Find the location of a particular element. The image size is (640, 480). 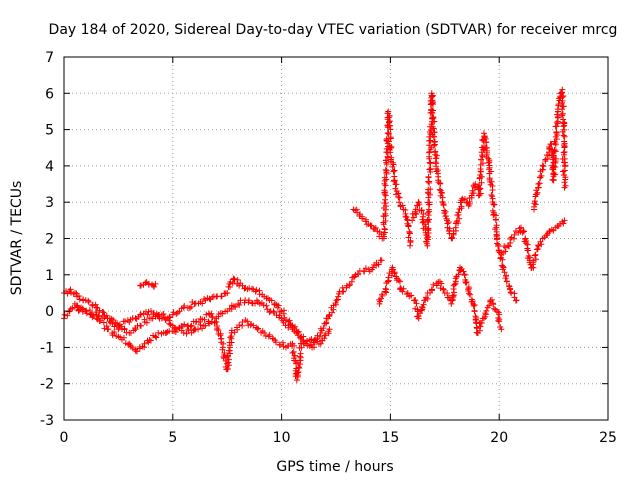

y-tick-label: 5 is located at coordinates (49, 131).